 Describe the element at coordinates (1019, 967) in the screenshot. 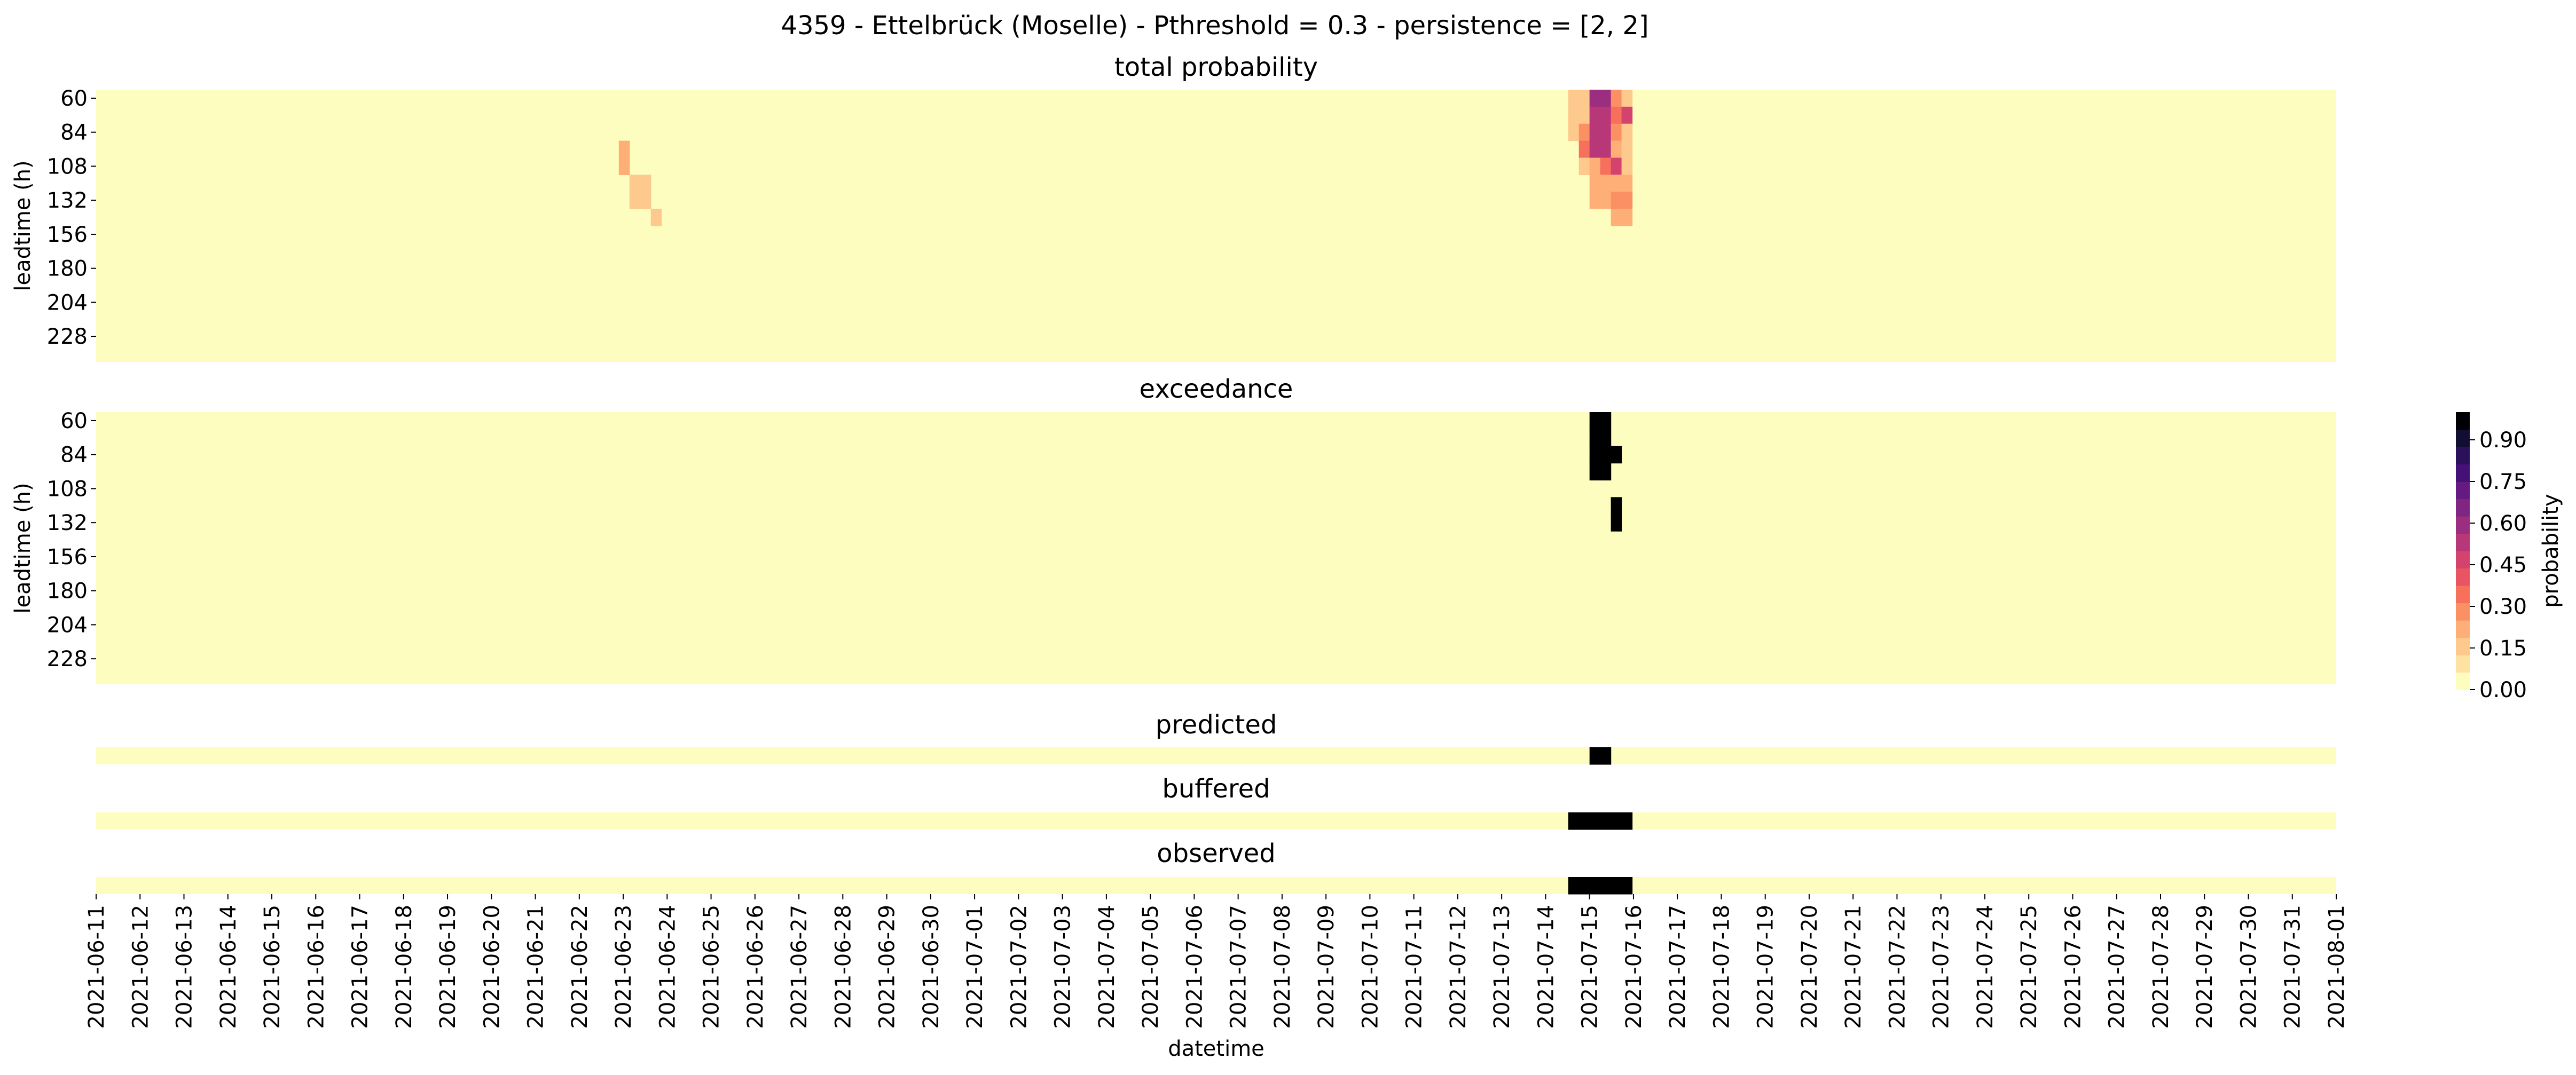

I see `x-tick-label: 2021-07-02` at that location.